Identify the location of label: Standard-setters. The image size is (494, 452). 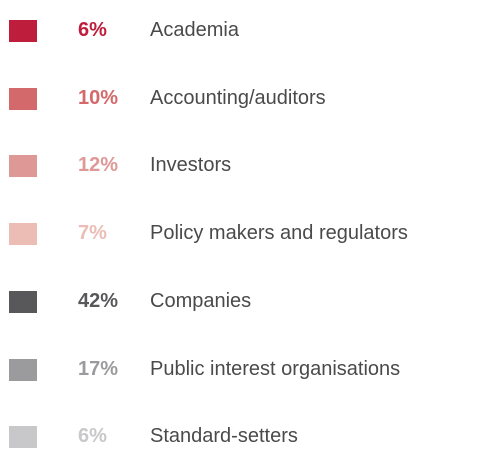
(224, 436).